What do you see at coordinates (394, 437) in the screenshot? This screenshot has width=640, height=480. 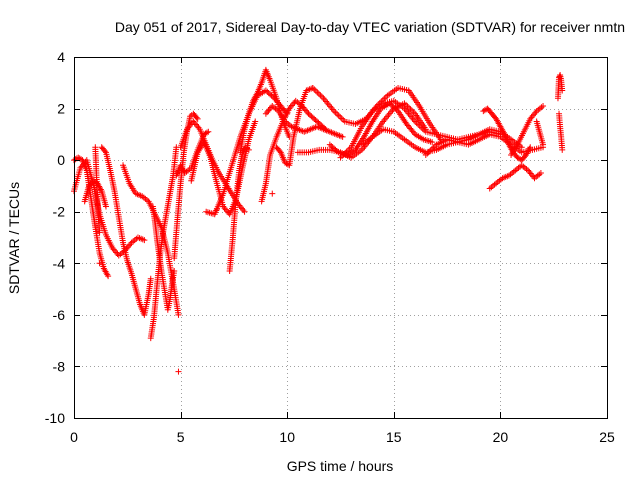 I see `x-tick-label: 15` at bounding box center [394, 437].